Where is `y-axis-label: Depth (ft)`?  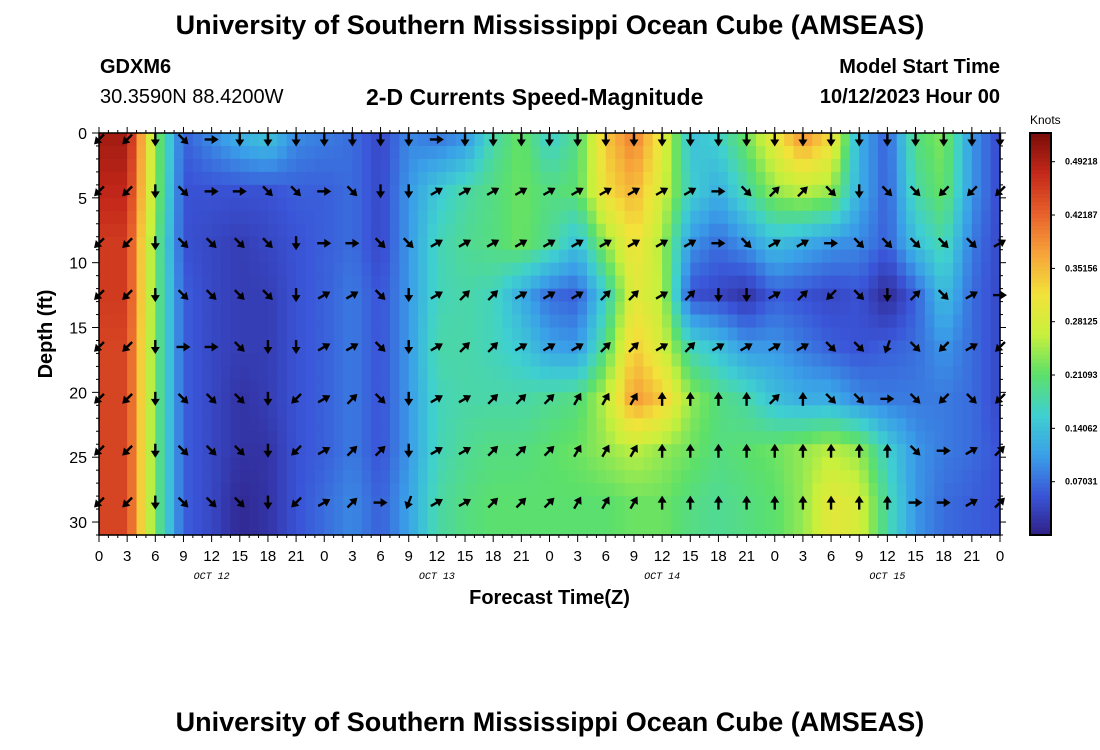
y-axis-label: Depth (ft) is located at coordinates (46, 334).